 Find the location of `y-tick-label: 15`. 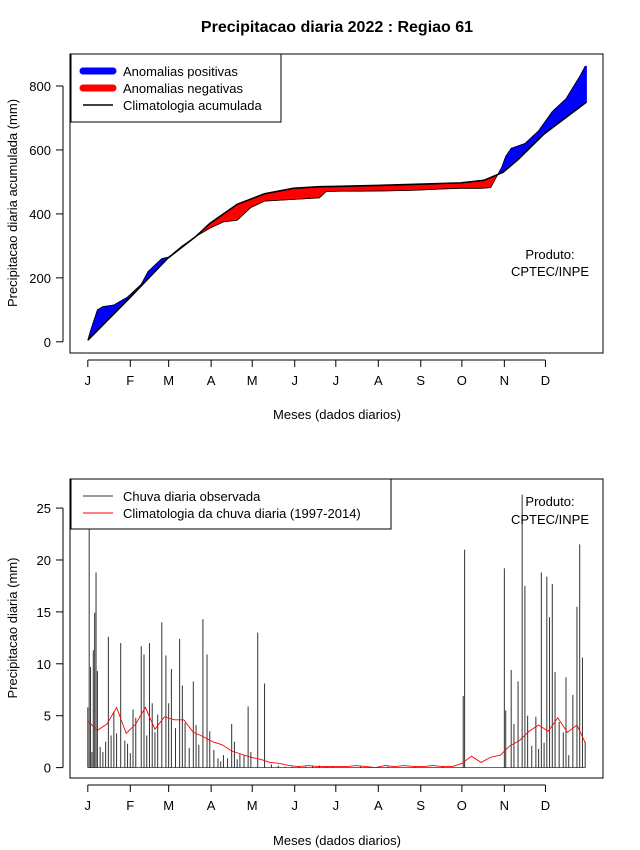

y-tick-label: 15 is located at coordinates (44, 612).